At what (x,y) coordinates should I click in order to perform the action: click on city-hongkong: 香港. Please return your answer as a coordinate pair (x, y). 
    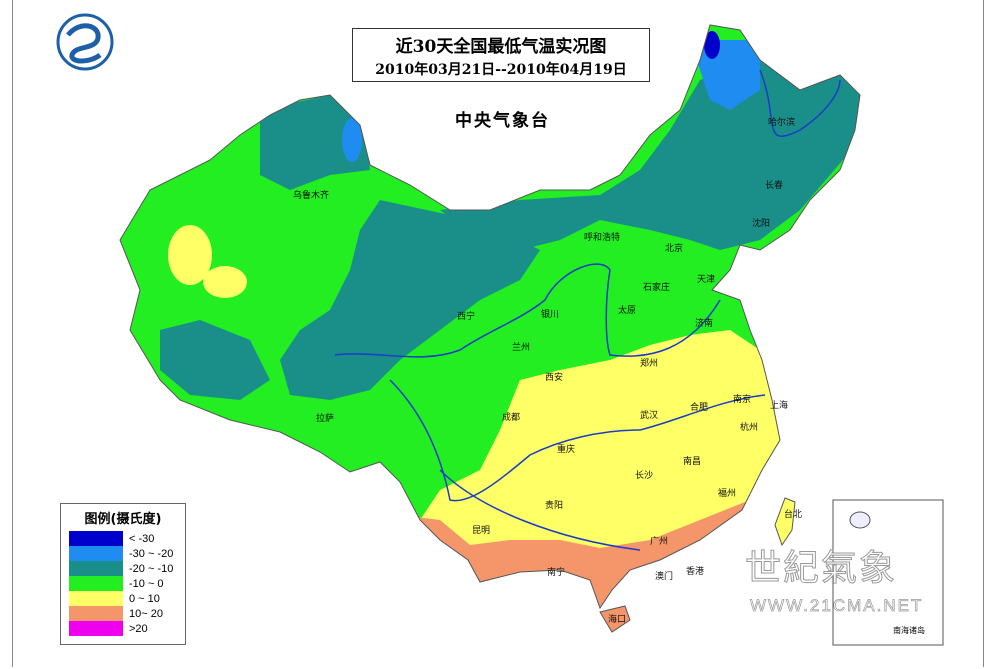
    Looking at the image, I should click on (695, 571).